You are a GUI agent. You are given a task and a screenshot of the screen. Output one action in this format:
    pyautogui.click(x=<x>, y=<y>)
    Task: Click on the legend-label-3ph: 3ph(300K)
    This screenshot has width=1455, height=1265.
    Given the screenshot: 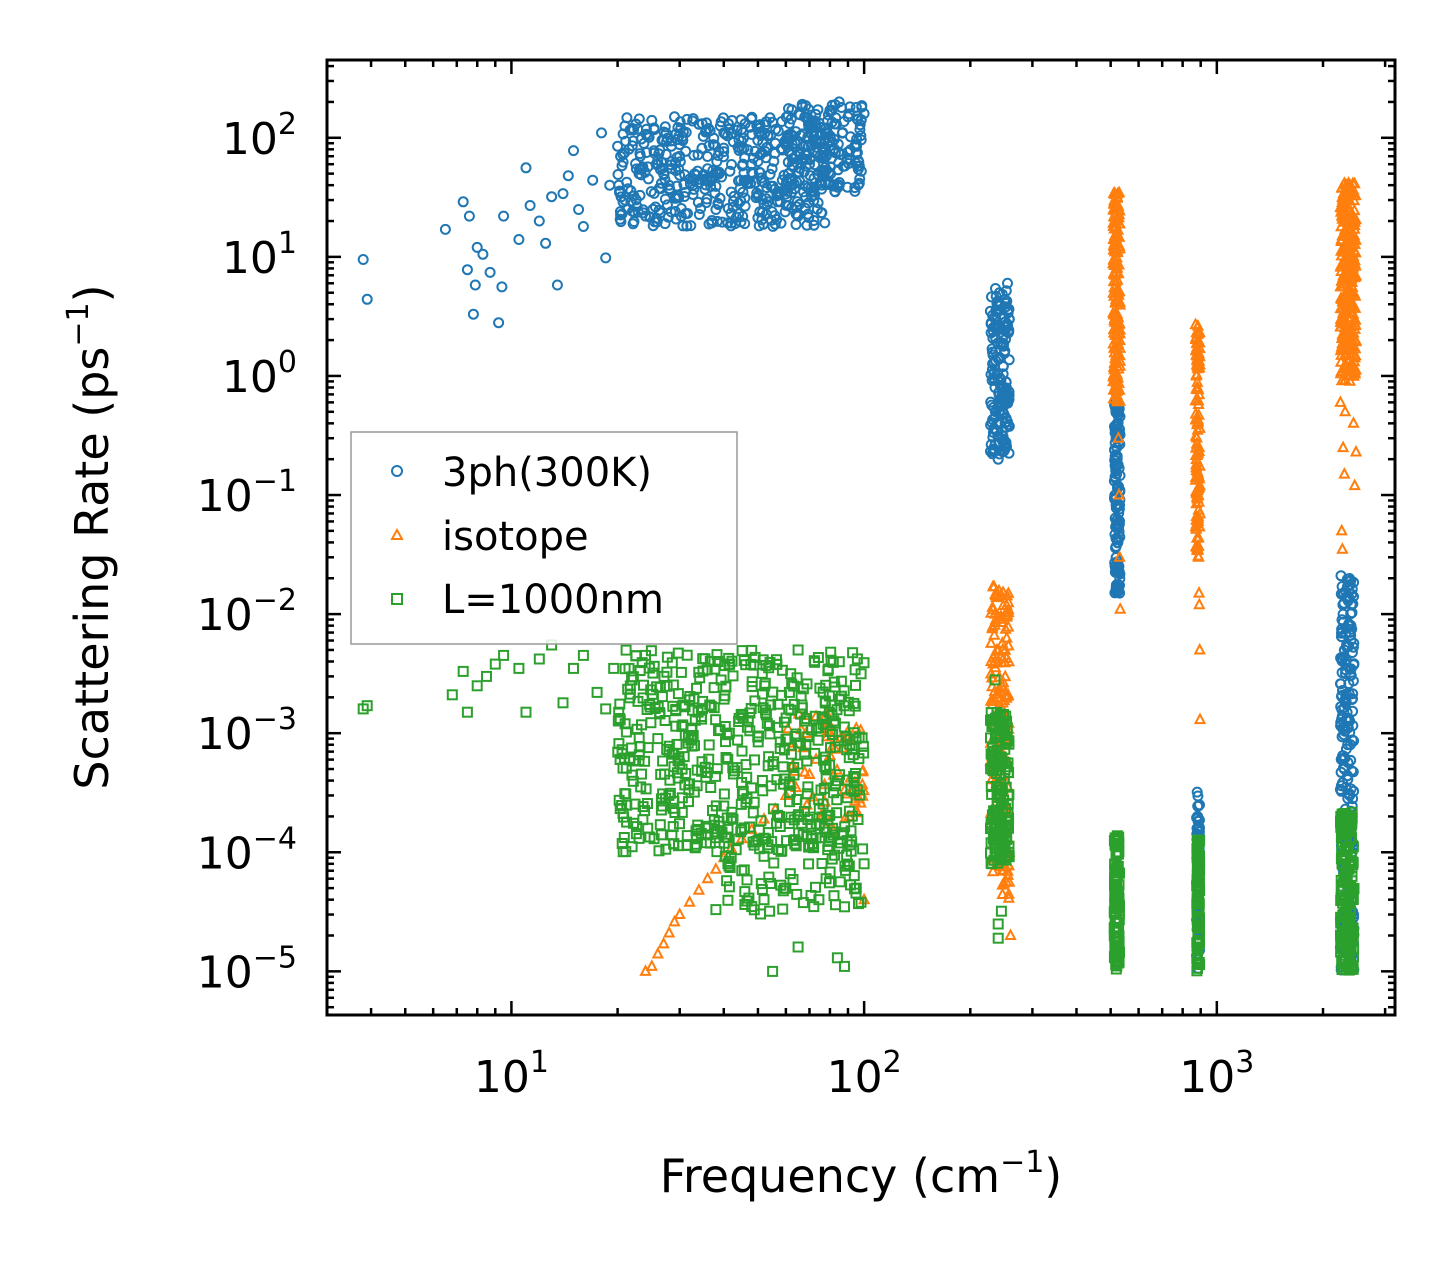 What is the action you would take?
    pyautogui.click(x=547, y=473)
    